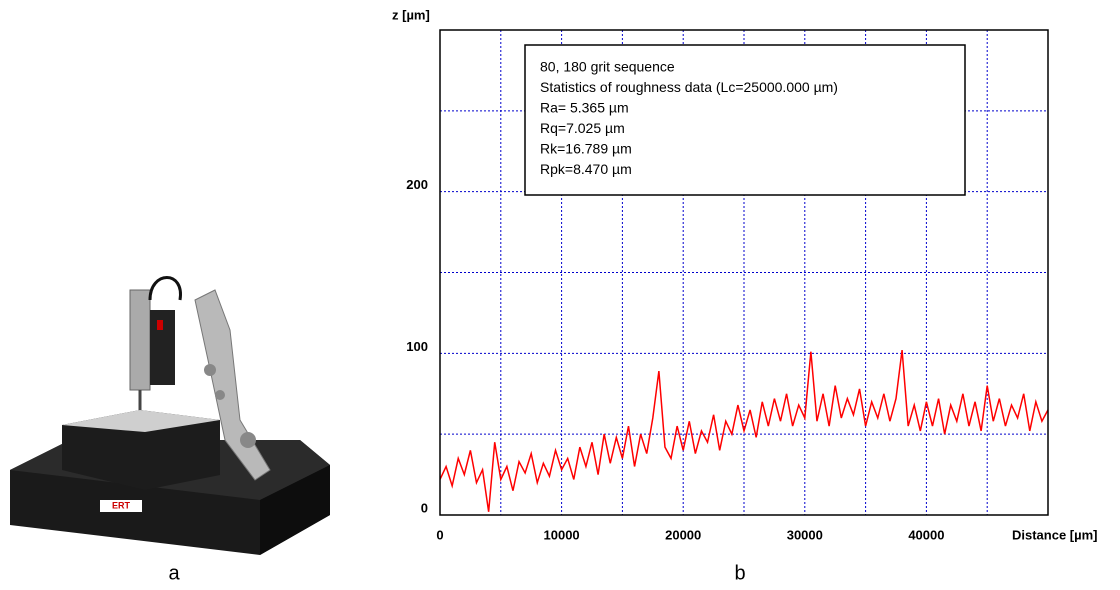  Describe the element at coordinates (805, 534) in the screenshot. I see `x-tick-label: 30000` at that location.